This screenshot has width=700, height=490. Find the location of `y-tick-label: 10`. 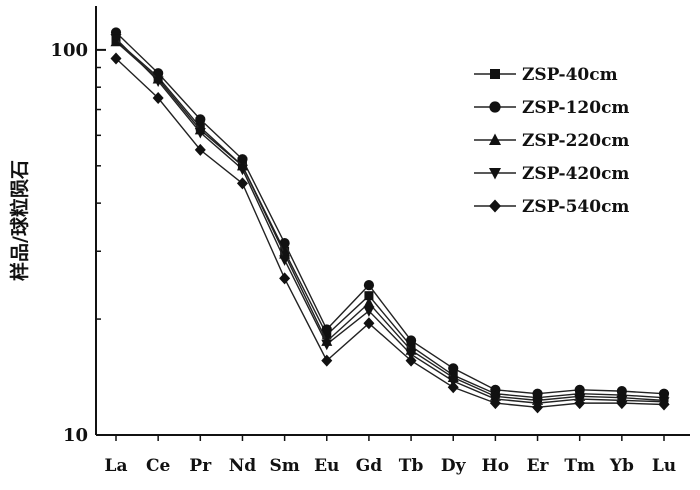

y-tick-label: 10 is located at coordinates (75, 435).